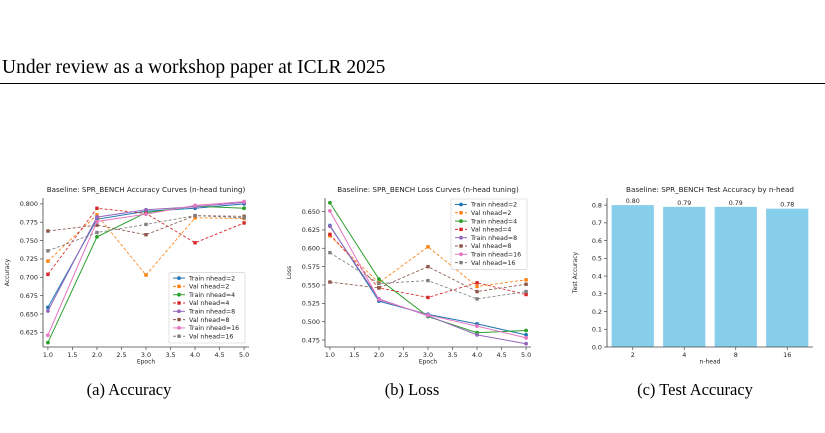 This screenshot has height=433, width=825. What do you see at coordinates (684, 355) in the screenshot?
I see `x-tick-label: 4` at bounding box center [684, 355].